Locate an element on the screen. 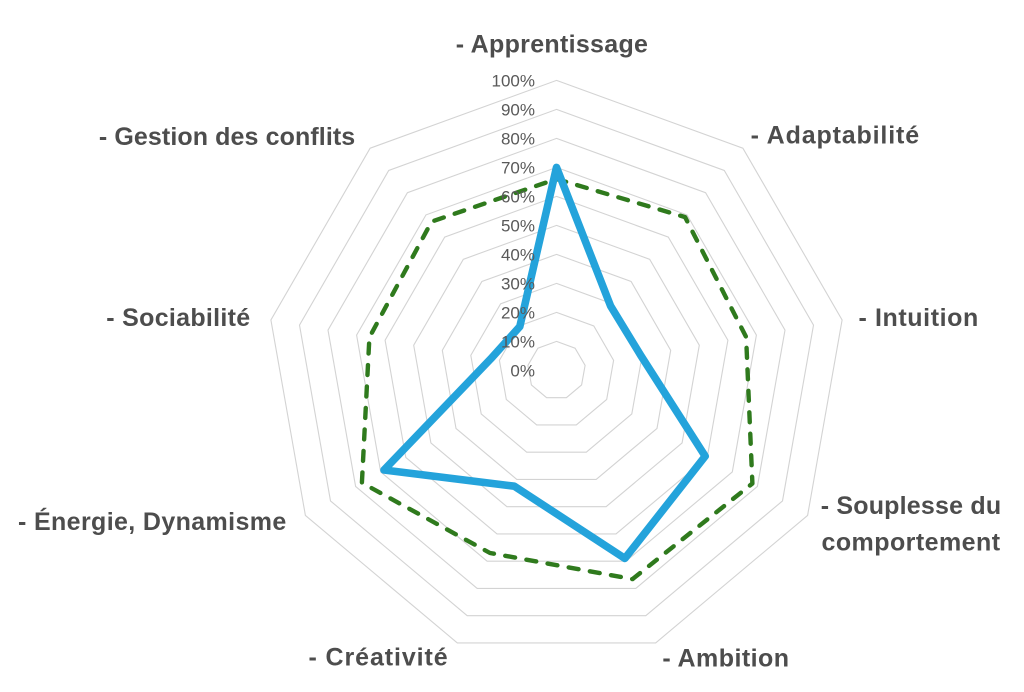 The width and height of the screenshot is (1024, 692). svg-text: - Souplesse du is located at coordinates (911, 506).